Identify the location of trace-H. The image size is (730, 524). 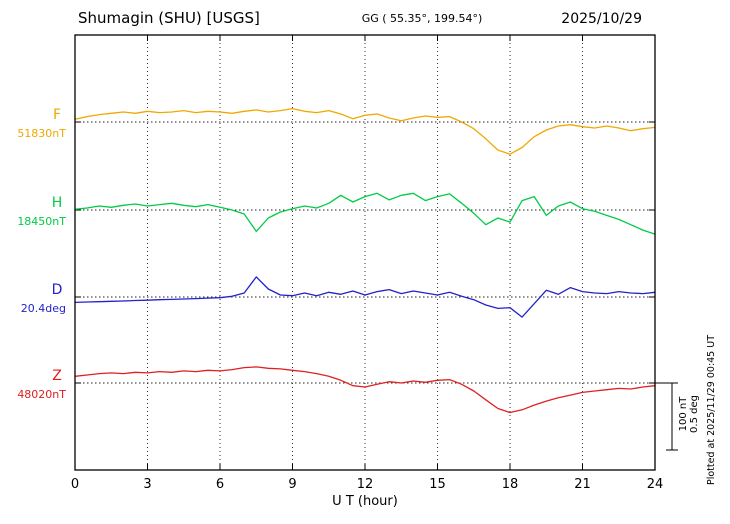
(365, 213).